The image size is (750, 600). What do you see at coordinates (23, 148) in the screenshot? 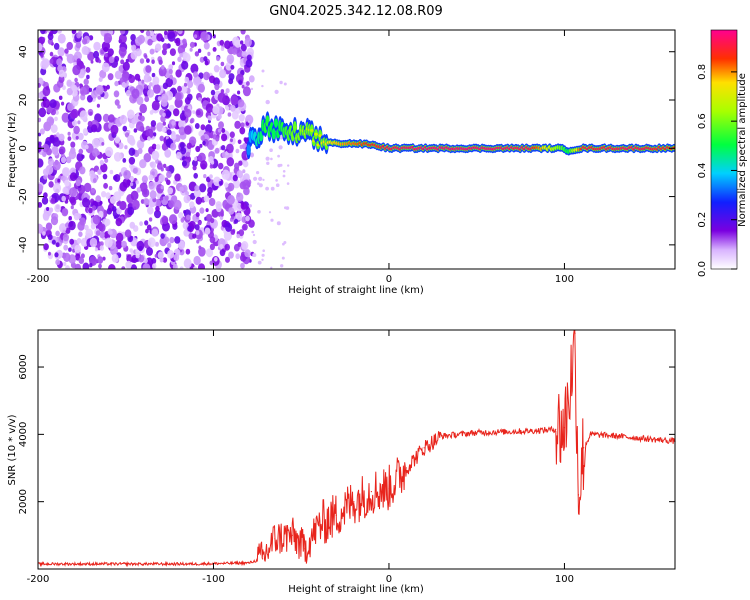
I see `spectrogram-y-tick-label: 0` at bounding box center [23, 148].